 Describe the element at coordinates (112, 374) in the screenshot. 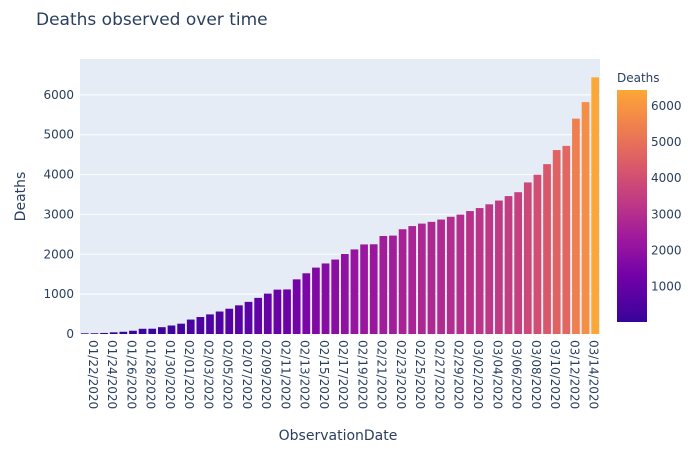

I see `x-tick-label: 01/24/2020` at that location.